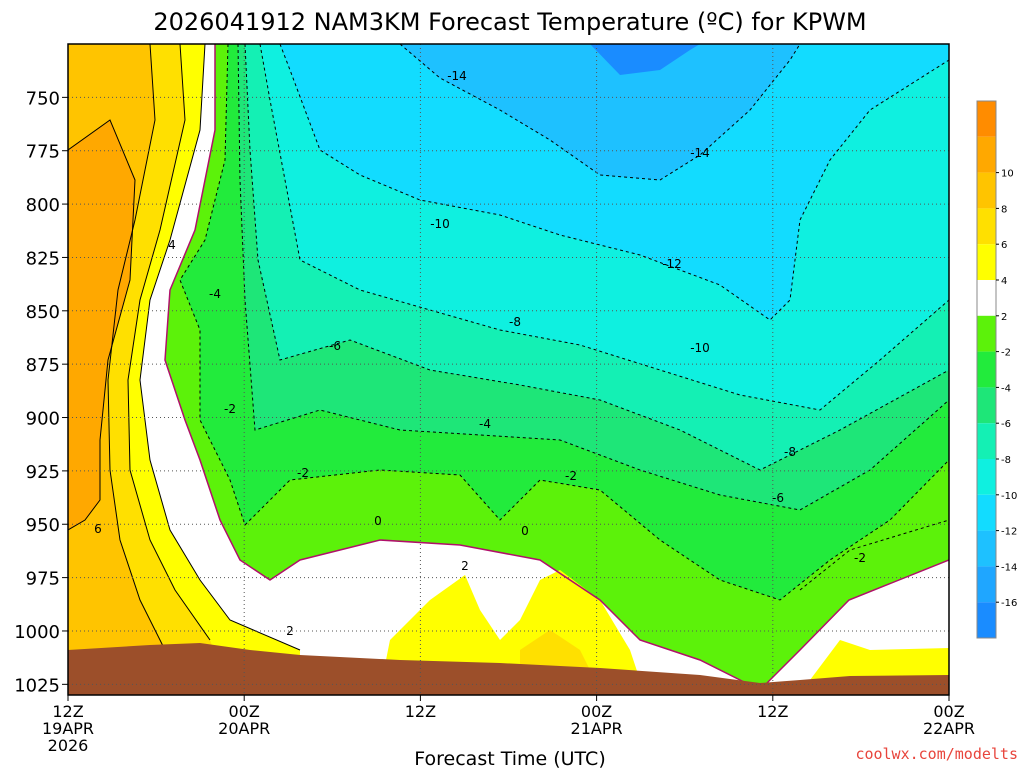 The width and height of the screenshot is (1024, 768). I want to click on colorbar-label: -12, so click(1009, 532).